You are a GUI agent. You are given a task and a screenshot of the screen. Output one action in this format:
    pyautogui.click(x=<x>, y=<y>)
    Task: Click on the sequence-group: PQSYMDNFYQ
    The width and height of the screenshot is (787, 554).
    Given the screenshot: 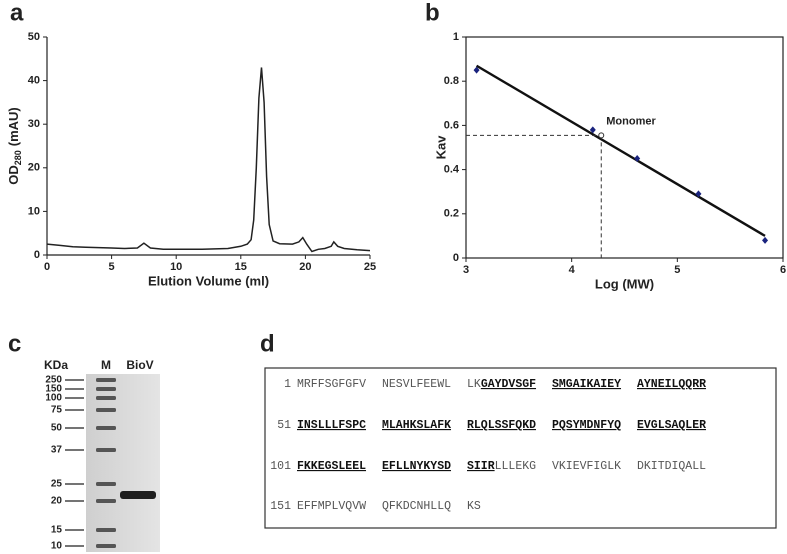 What is the action you would take?
    pyautogui.click(x=586, y=425)
    